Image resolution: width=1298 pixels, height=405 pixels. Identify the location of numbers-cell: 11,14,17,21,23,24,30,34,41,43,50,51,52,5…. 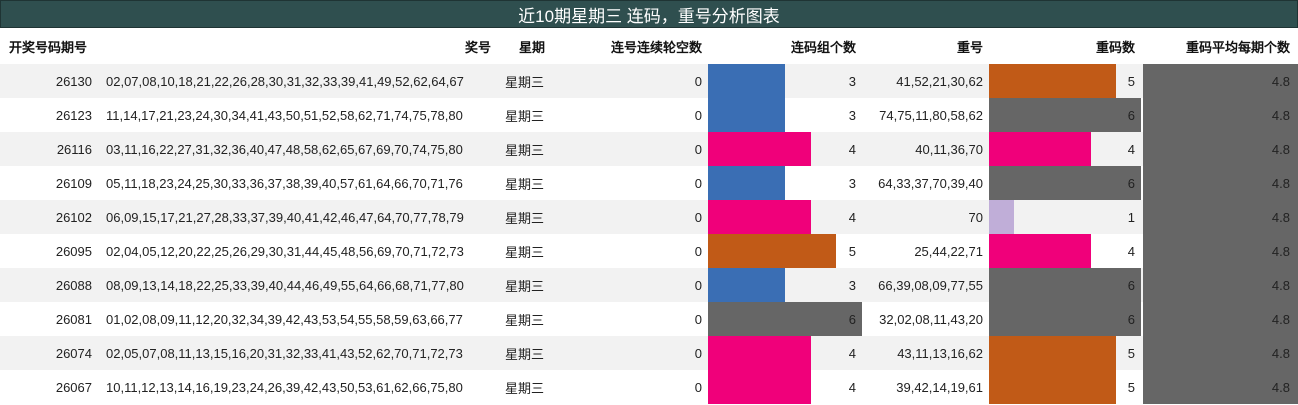
(284, 115).